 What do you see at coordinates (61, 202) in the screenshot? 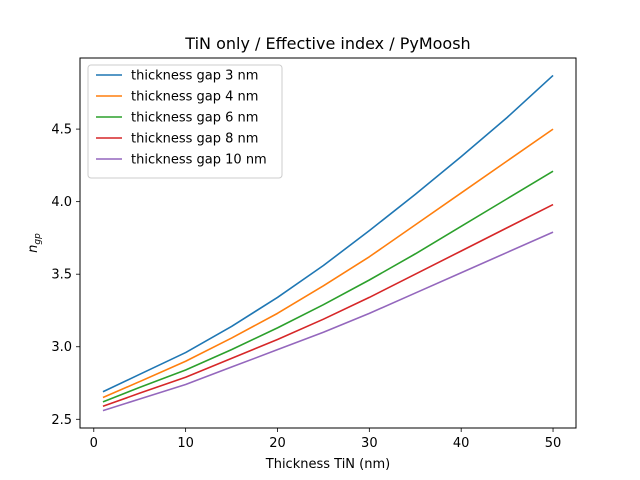
I see `y-tick-label: 4.0` at bounding box center [61, 202].